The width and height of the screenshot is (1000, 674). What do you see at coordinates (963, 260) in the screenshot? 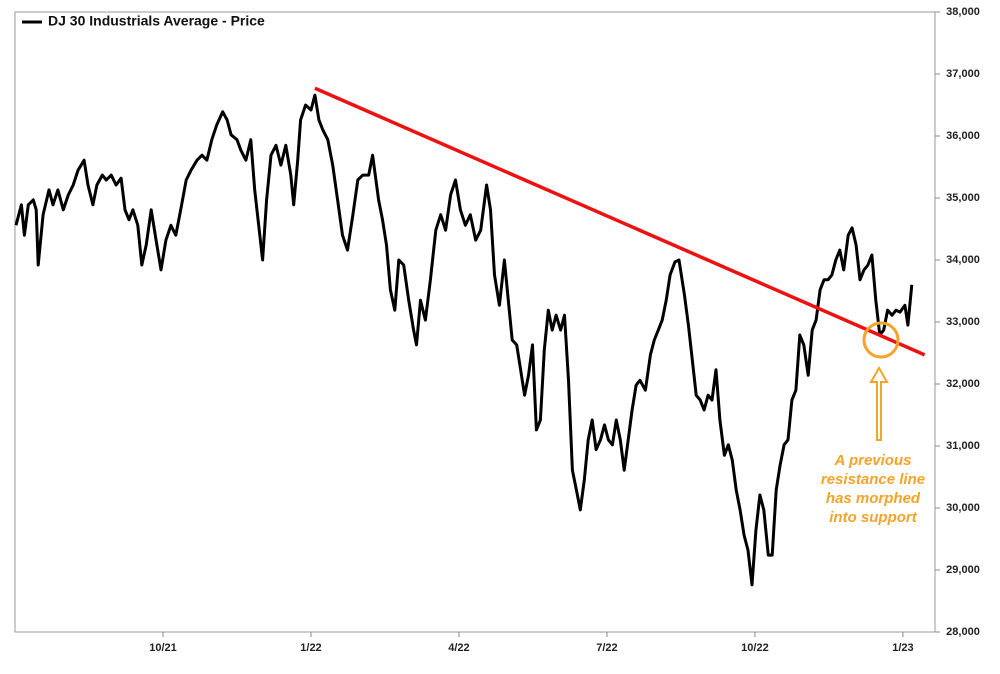
I see `y-tick-label: 34,000` at bounding box center [963, 260].